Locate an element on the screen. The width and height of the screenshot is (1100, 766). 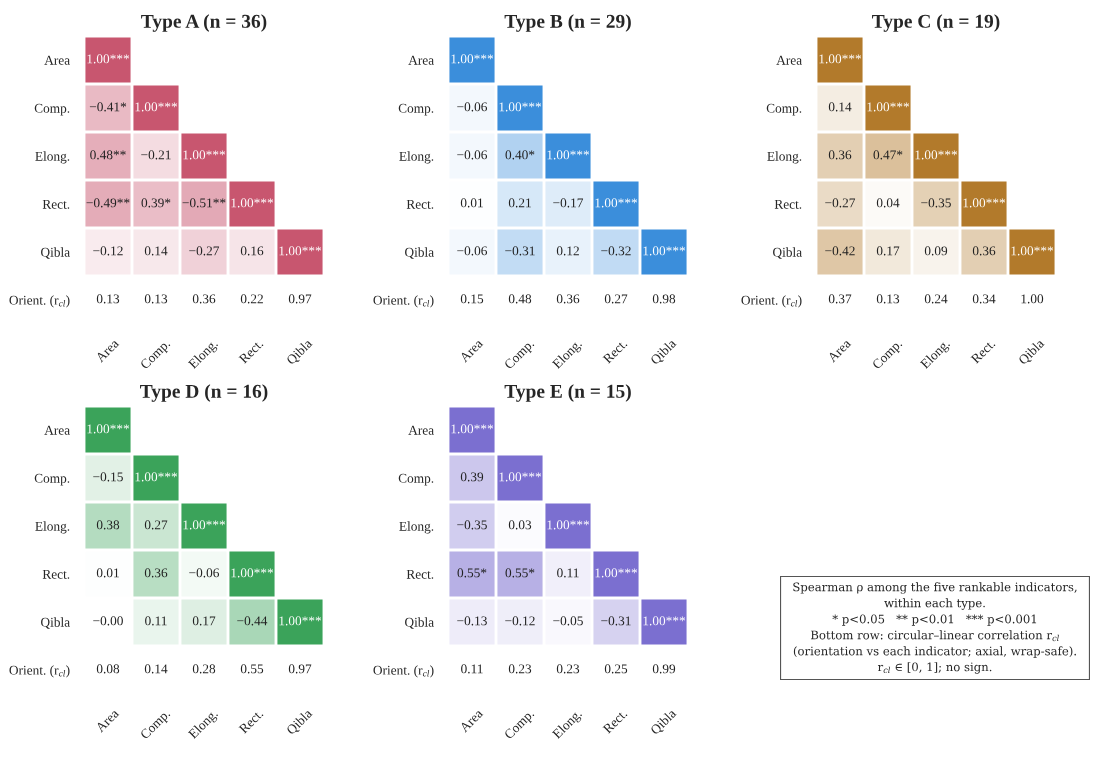
chart-title: Type C (n = 19) is located at coordinates (936, 23).